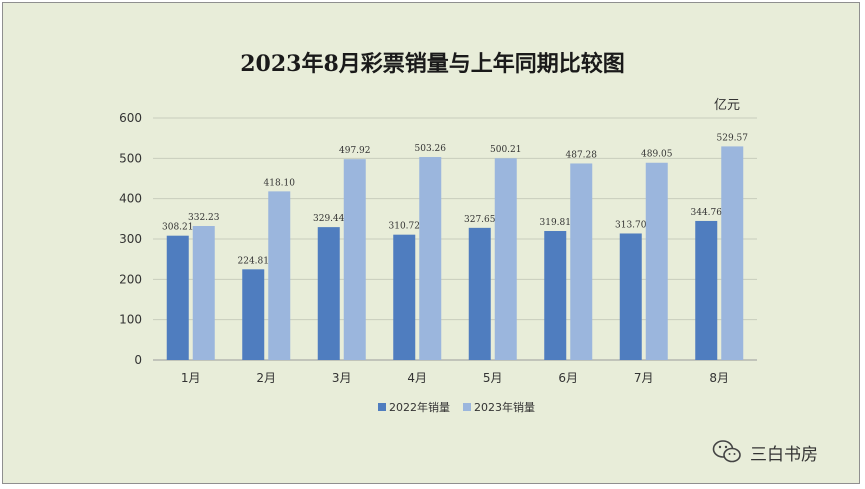 The height and width of the screenshot is (489, 865). I want to click on y-tick-label: 600, so click(130, 118).